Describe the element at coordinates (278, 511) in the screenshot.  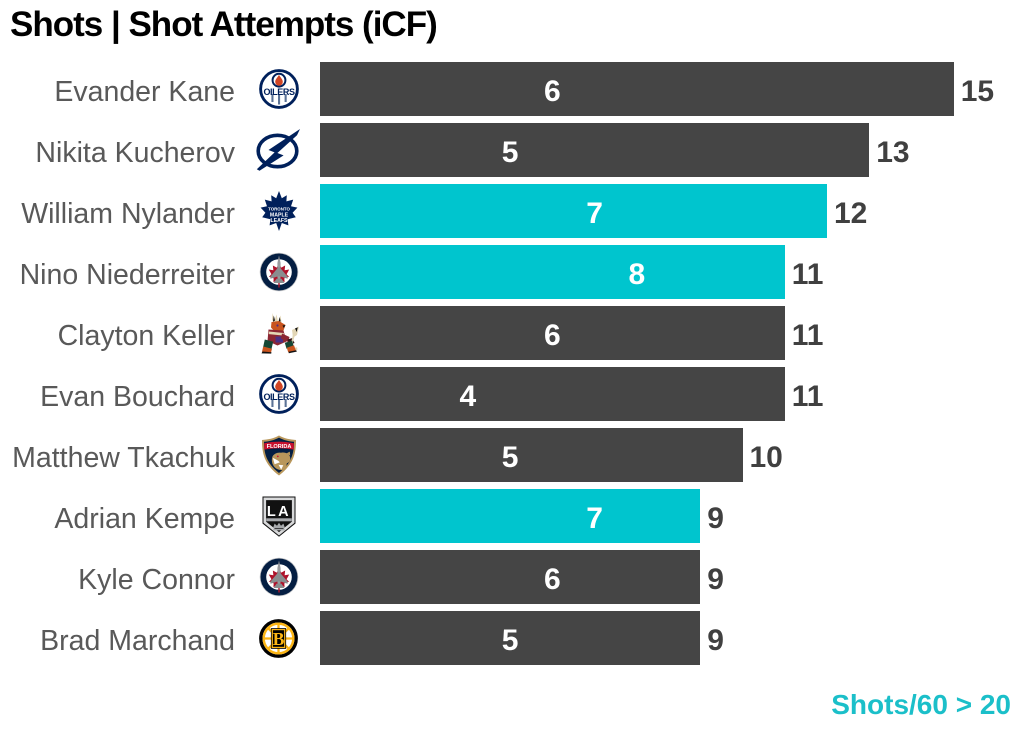
I see `svg-text: LA` at that location.